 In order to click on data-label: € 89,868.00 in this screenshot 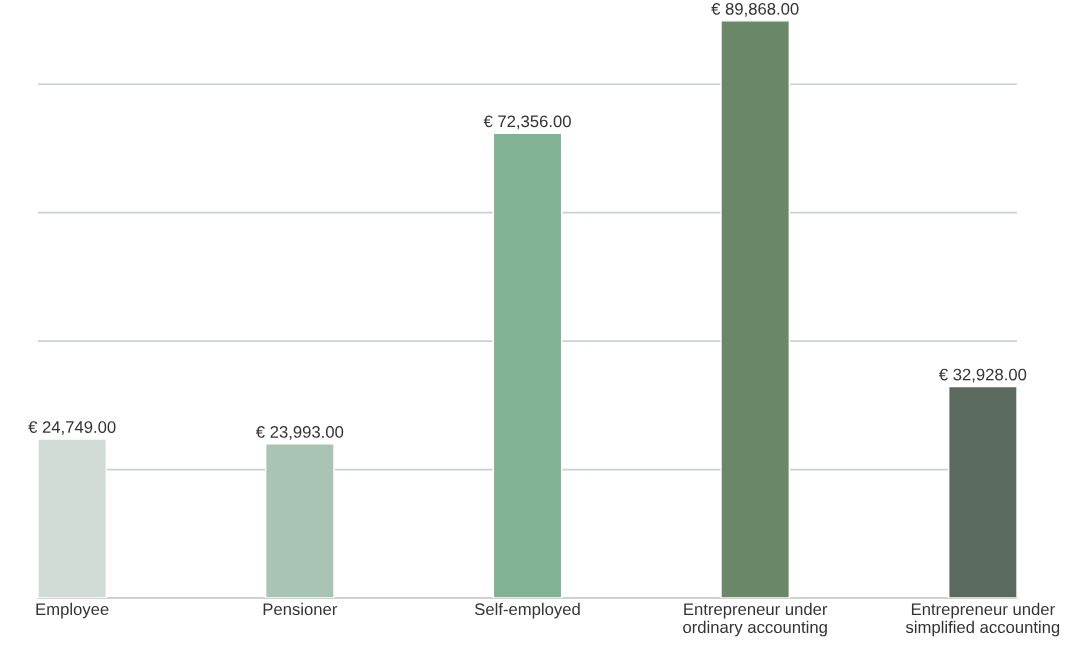, I will do `click(755, 9)`.